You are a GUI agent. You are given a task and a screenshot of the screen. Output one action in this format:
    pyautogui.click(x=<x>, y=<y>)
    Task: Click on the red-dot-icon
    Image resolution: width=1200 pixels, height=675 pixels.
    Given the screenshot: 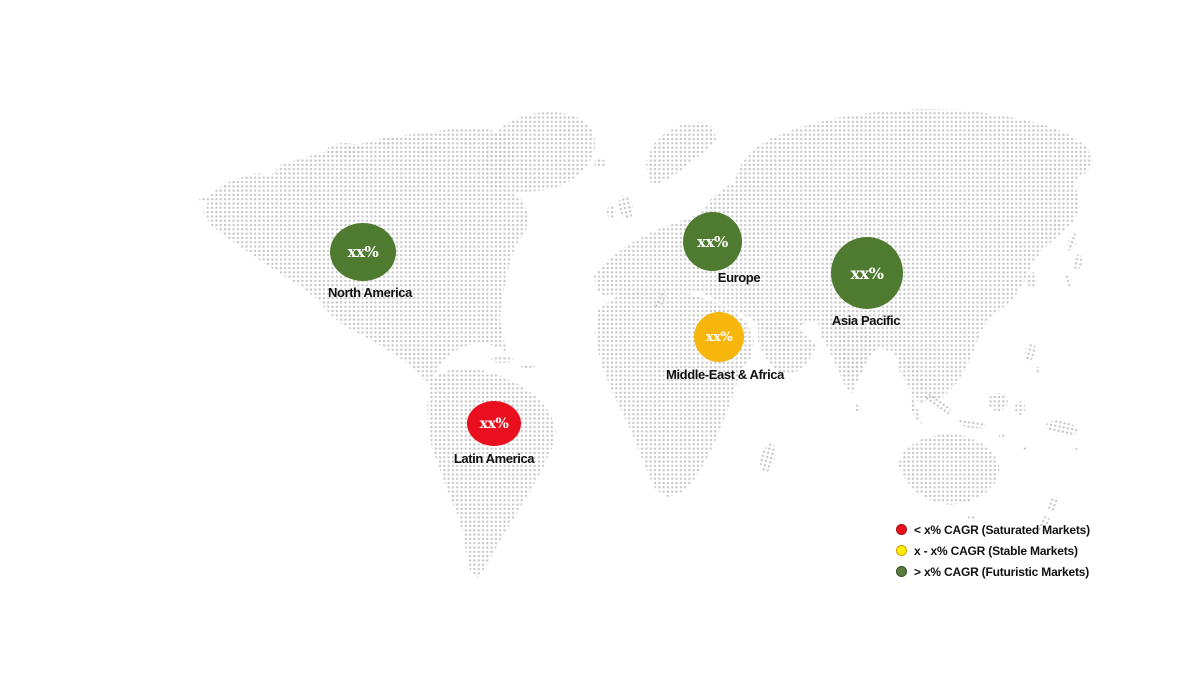 What is the action you would take?
    pyautogui.click(x=901, y=529)
    